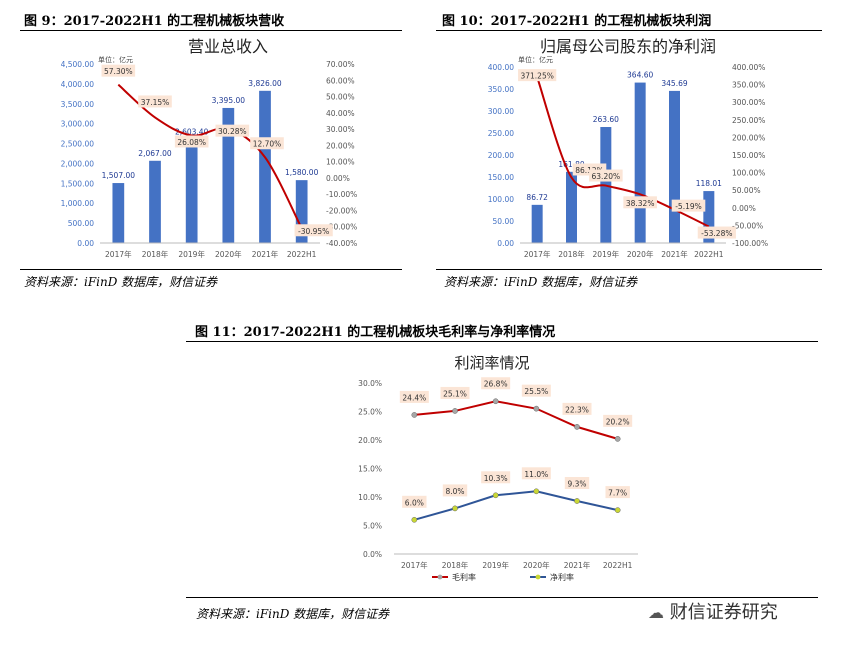  I want to click on data-label: 26.8%, so click(496, 384).